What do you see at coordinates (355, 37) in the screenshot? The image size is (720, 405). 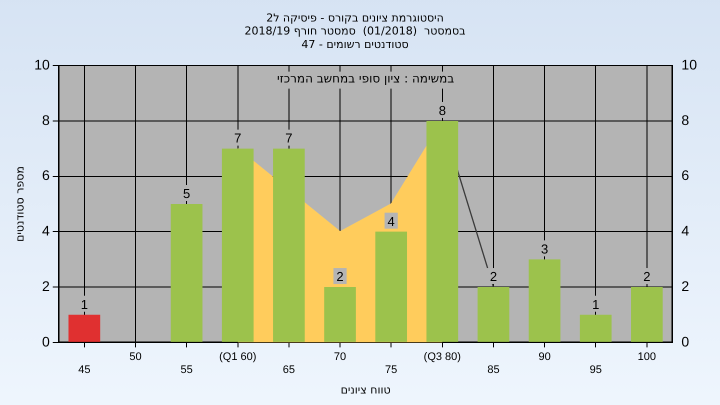 I see `chart-subtitle: בסמסטר (01/2018) סמסטר חורף 2018/19 סטודנטים רשומים - 47` at bounding box center [355, 37].